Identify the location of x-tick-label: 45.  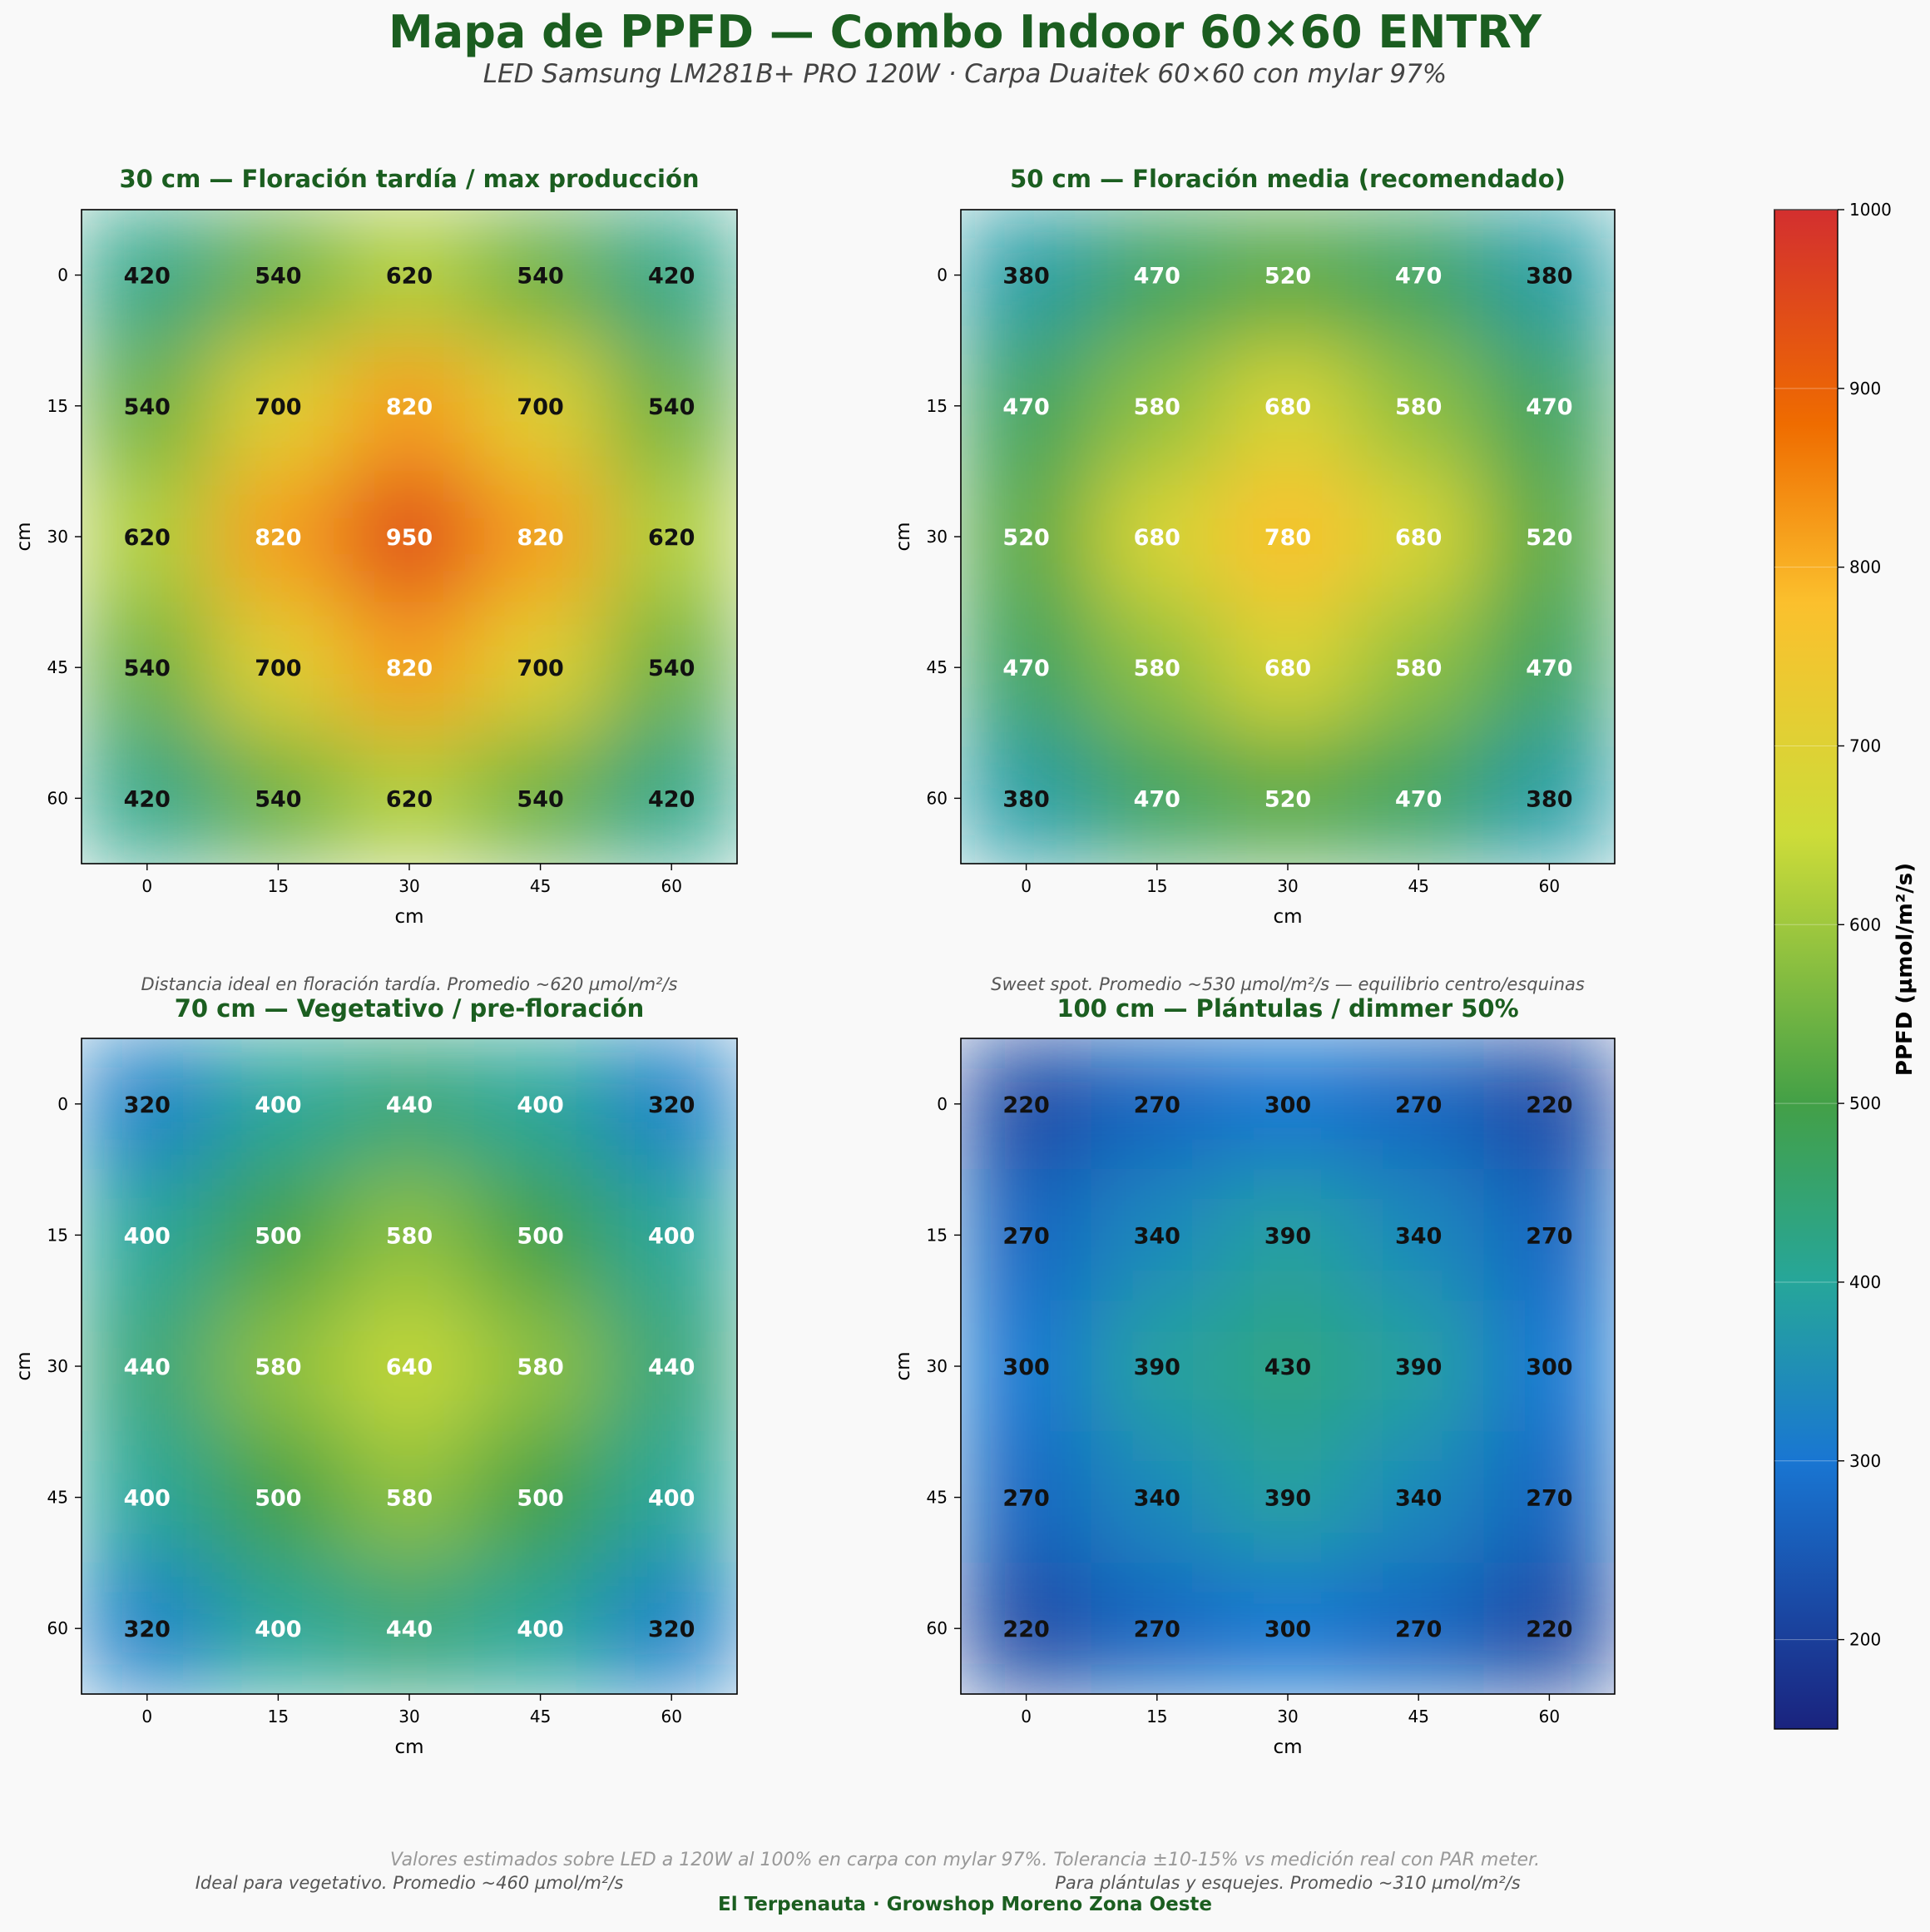
(540, 1717).